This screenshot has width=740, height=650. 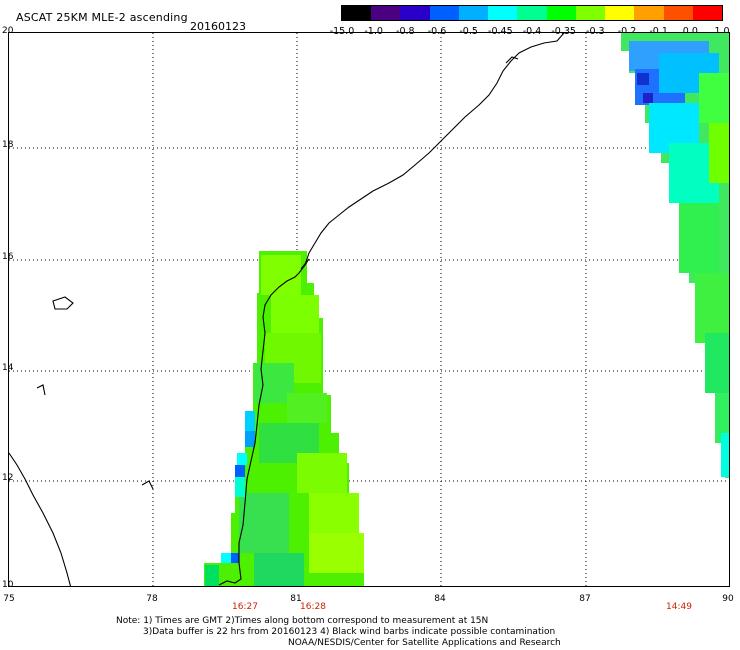 What do you see at coordinates (440, 599) in the screenshot?
I see `lon-label-84: 84` at bounding box center [440, 599].